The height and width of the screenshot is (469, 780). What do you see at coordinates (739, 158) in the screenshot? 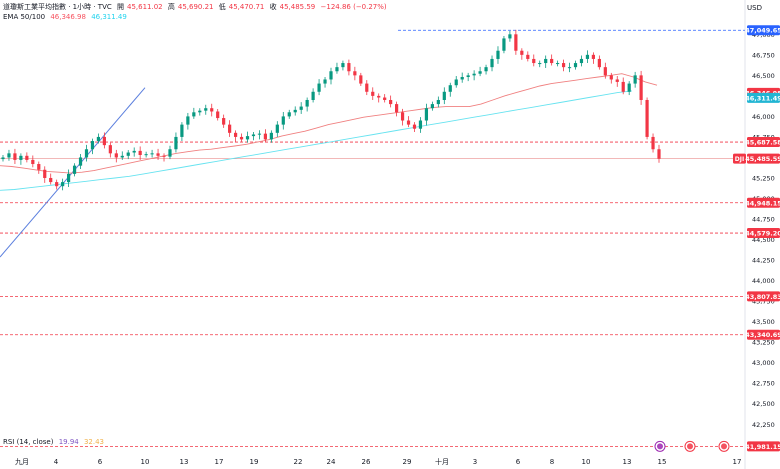
I see `last-price-prefix-bg` at bounding box center [739, 158].